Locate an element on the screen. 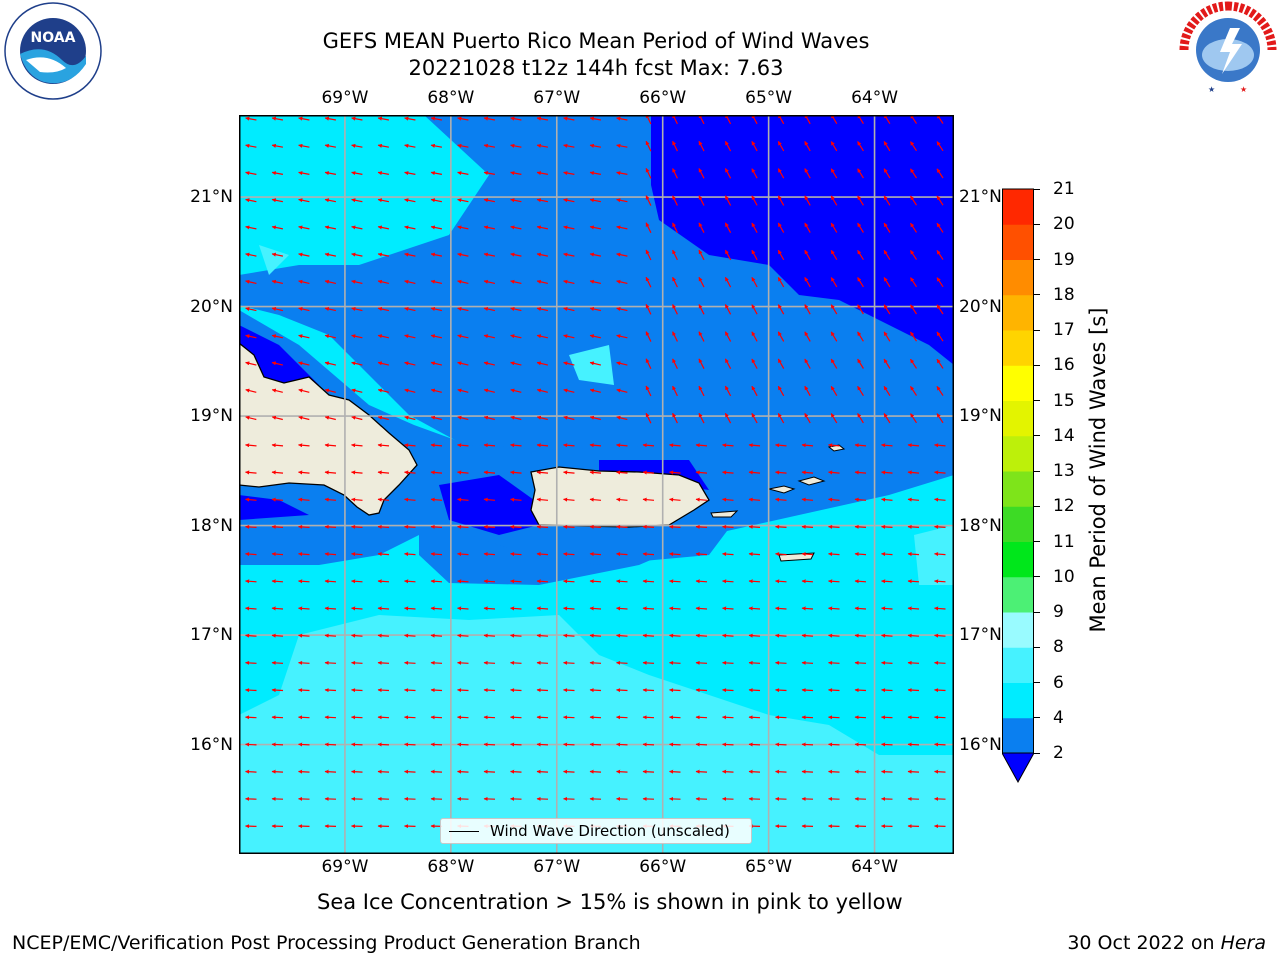 This screenshot has width=1280, height=960. colorbar-tick-label: 19 is located at coordinates (1064, 259).